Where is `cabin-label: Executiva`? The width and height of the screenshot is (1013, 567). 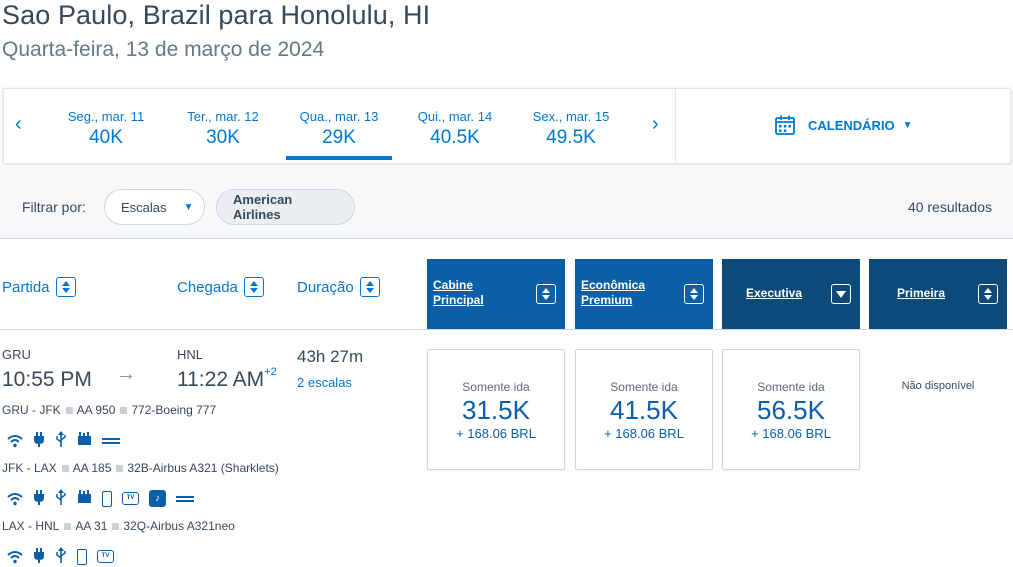 cabin-label: Executiva is located at coordinates (774, 293).